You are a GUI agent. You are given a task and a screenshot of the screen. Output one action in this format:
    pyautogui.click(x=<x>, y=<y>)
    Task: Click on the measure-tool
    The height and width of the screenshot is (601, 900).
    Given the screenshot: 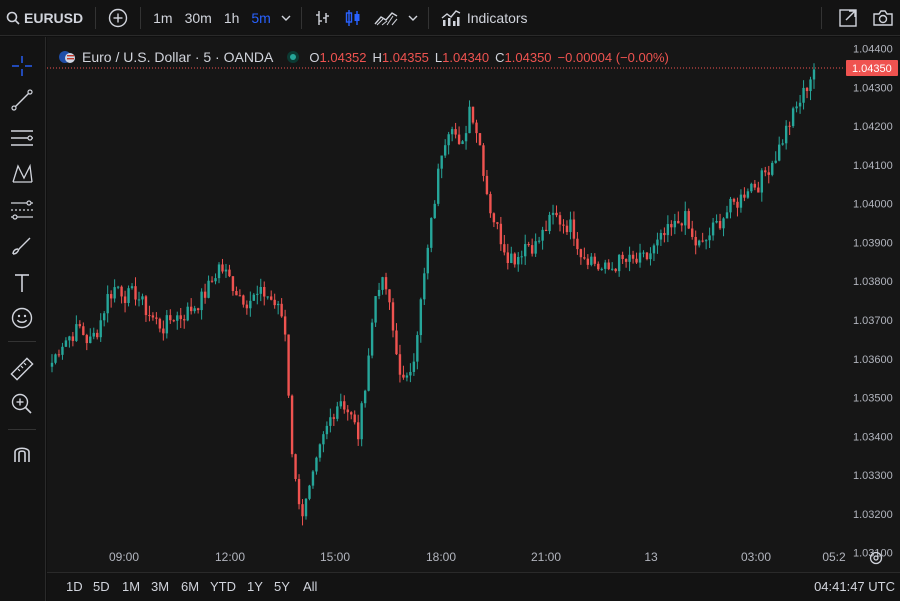 What is the action you would take?
    pyautogui.click(x=22, y=369)
    